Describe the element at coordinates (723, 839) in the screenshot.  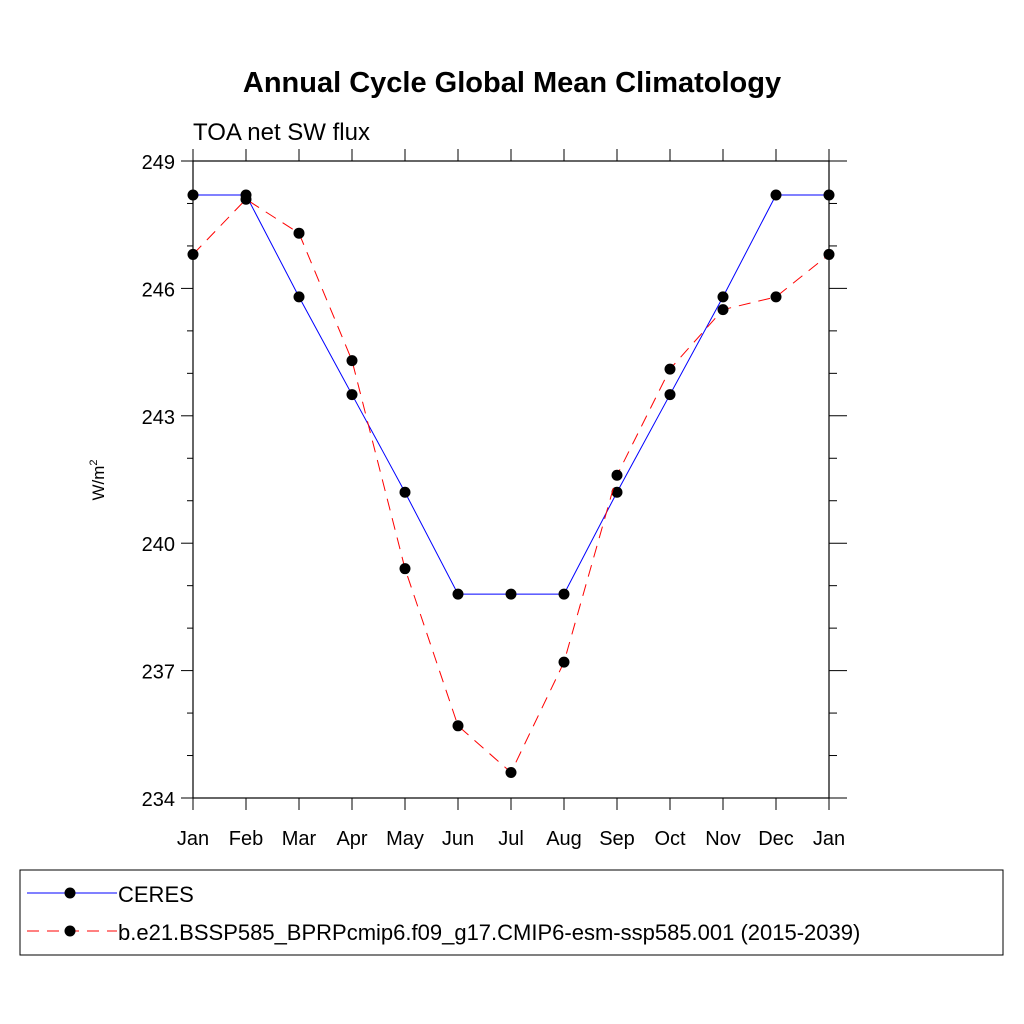
I see `x-tick-label: Nov` at that location.